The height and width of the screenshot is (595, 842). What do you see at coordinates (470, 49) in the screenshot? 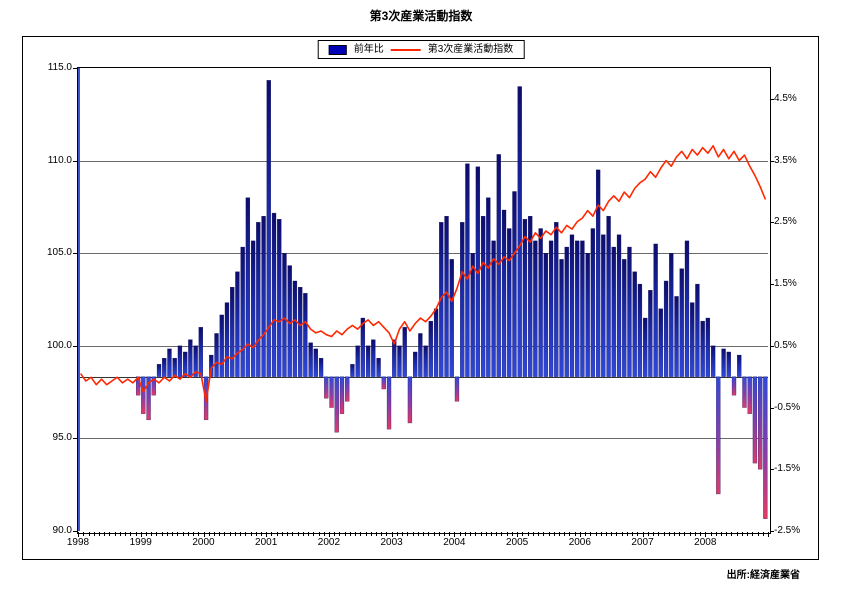
I see `legend-line-label: 第3次産業活動指数` at bounding box center [470, 49].